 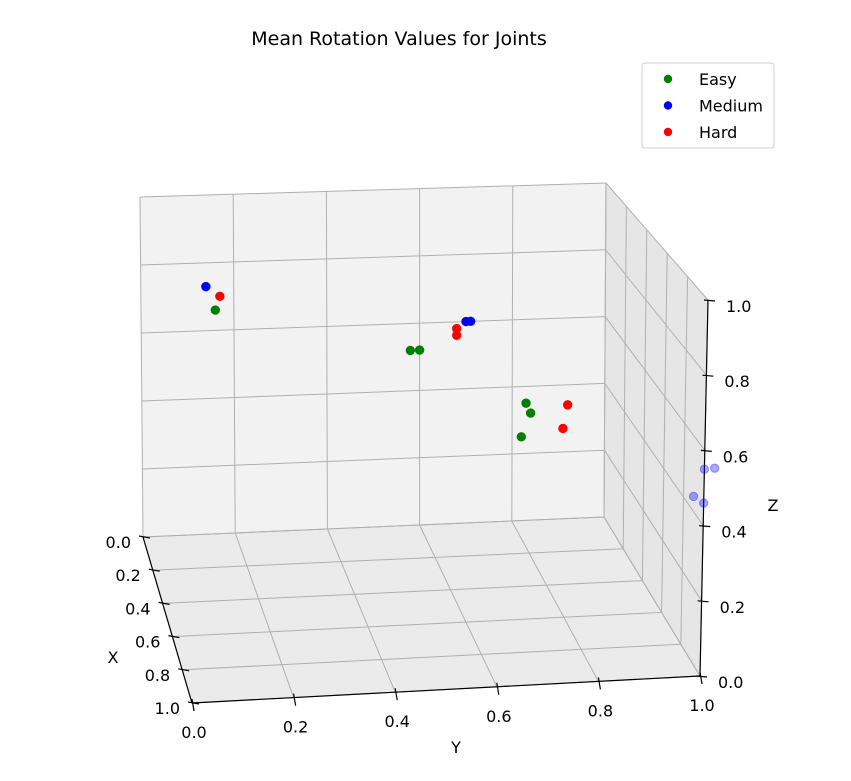 I want to click on legend-label-easy: Easy, so click(x=718, y=79).